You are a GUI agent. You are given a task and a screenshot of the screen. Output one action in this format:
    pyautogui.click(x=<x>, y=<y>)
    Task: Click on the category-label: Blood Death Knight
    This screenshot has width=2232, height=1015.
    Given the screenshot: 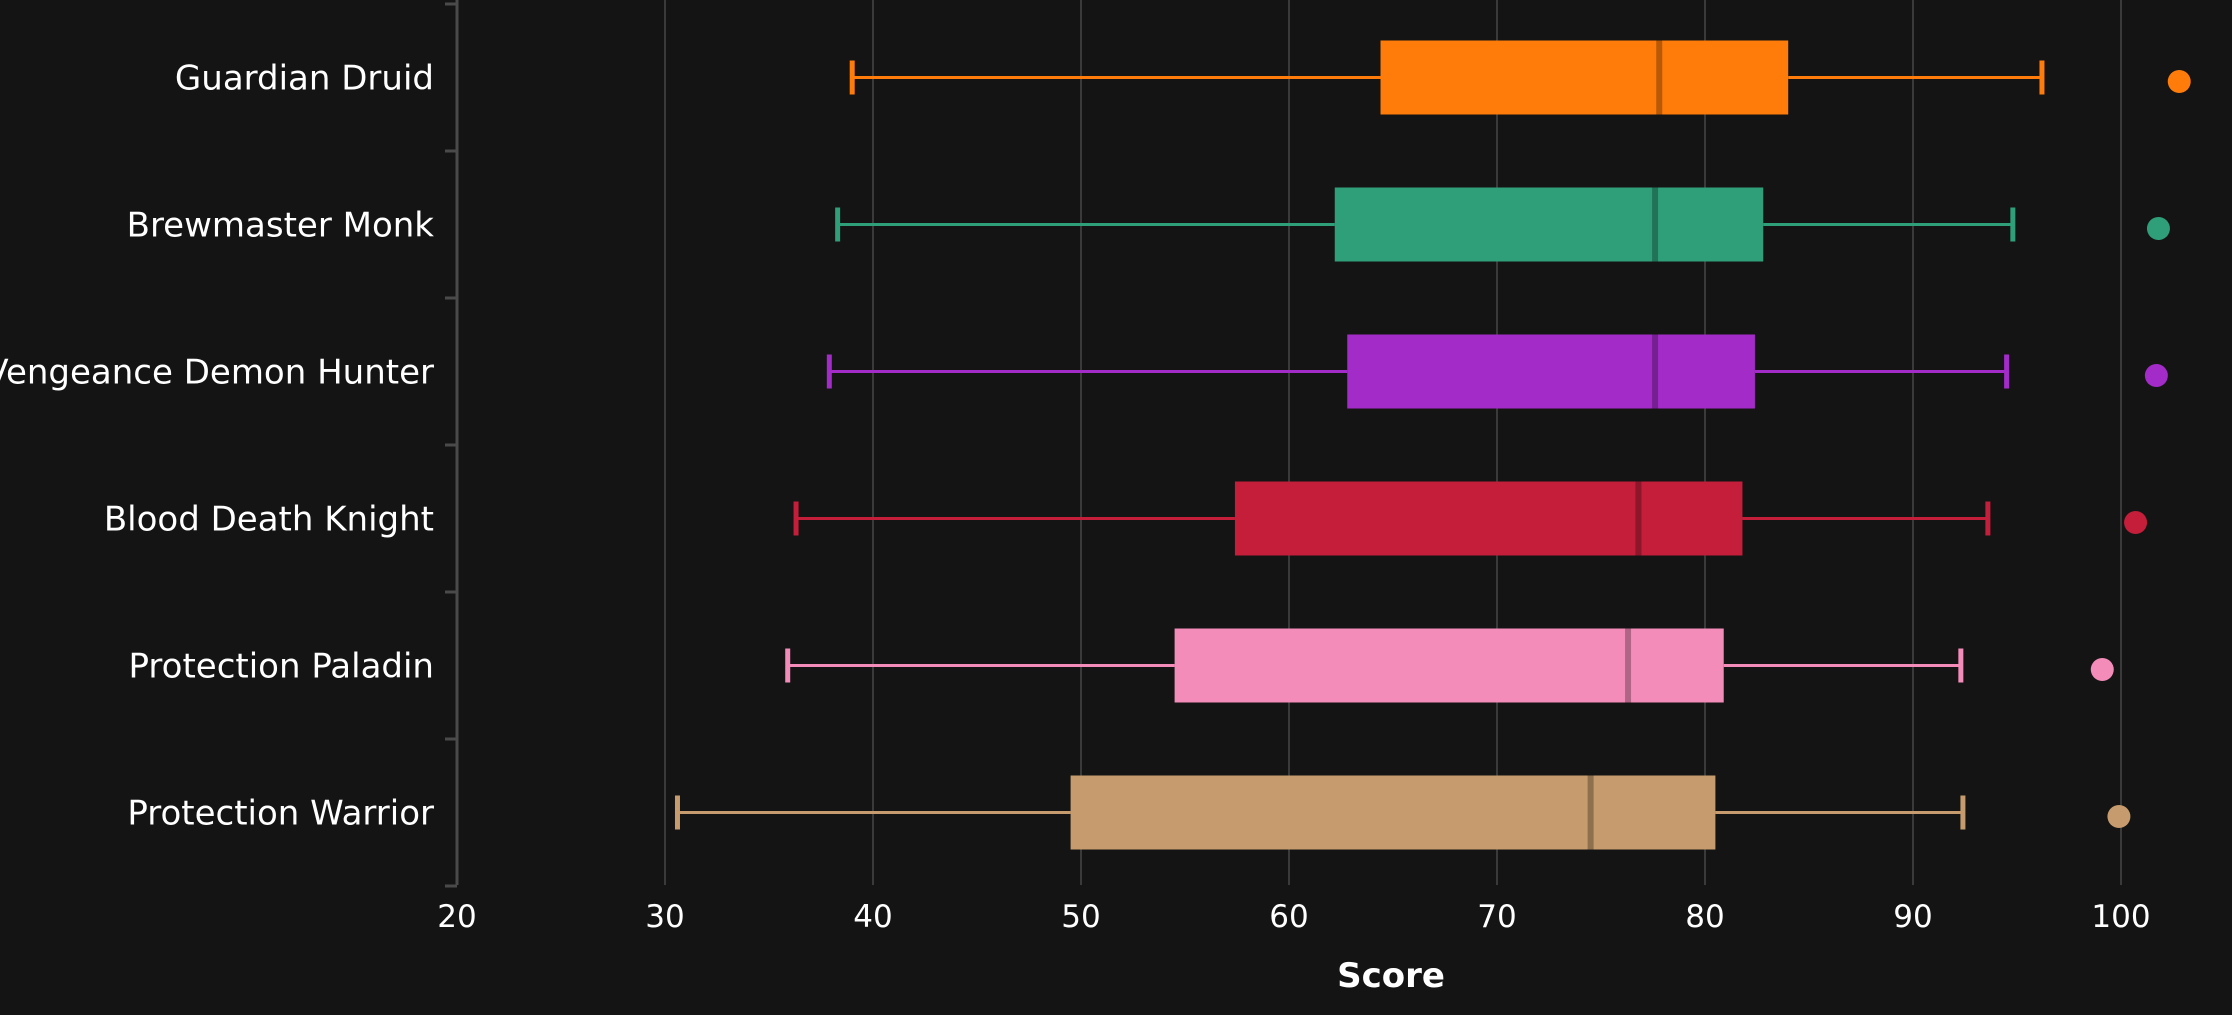 What is the action you would take?
    pyautogui.click(x=269, y=520)
    